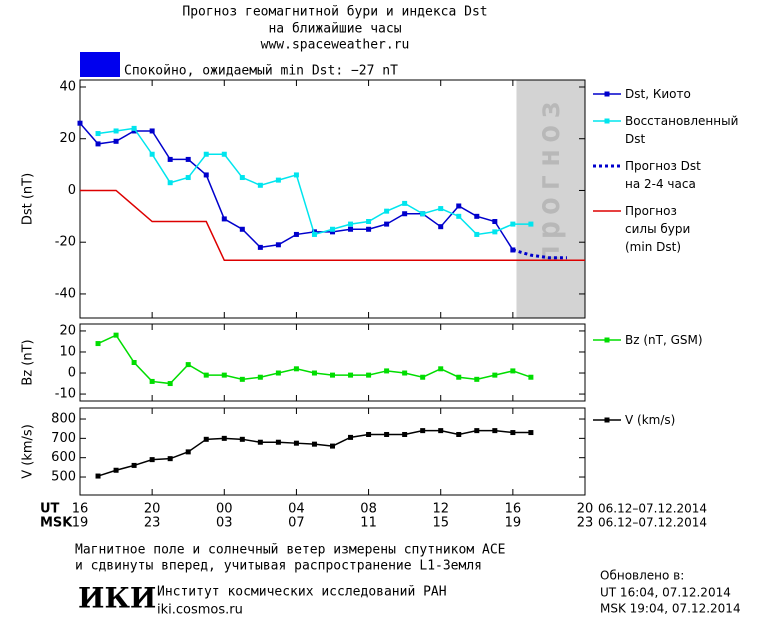 This screenshot has height=620, width=760. Describe the element at coordinates (63, 419) in the screenshot. I see `y-tick-label: 800` at that location.